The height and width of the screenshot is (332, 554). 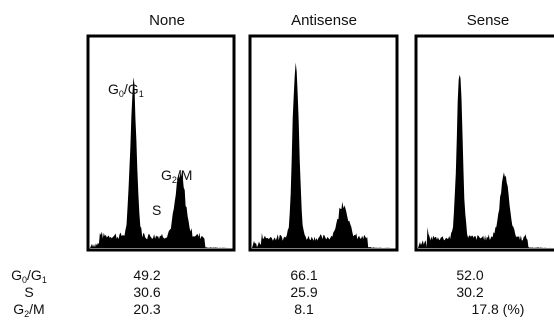 I want to click on row-label-g0g1: G0/G1, so click(x=29, y=276).